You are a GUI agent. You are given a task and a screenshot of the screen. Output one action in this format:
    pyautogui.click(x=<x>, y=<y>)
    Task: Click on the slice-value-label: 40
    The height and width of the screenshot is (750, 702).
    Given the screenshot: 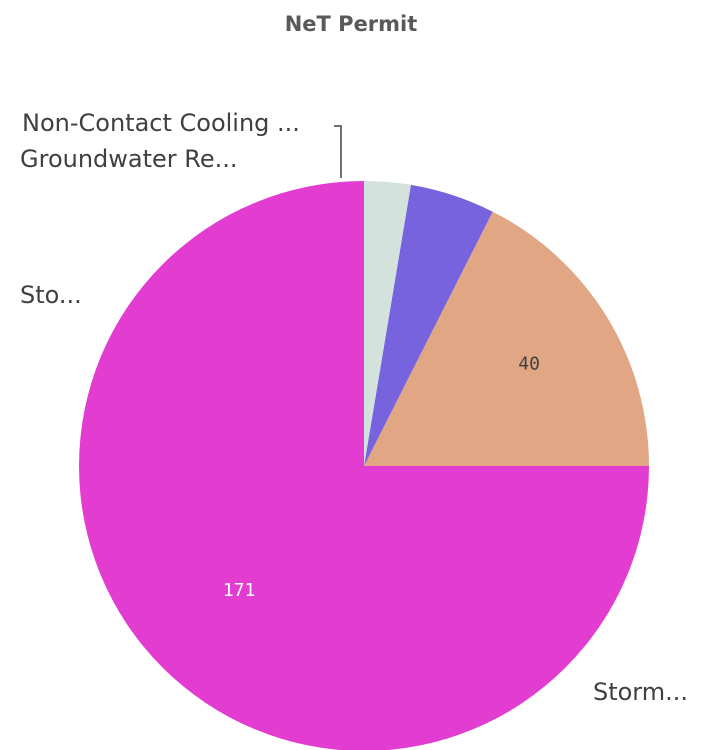 What is the action you would take?
    pyautogui.click(x=529, y=364)
    